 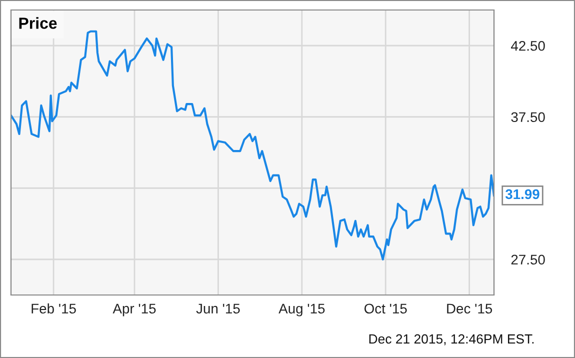 What do you see at coordinates (218, 309) in the screenshot?
I see `x-tick-label: Jun '15` at bounding box center [218, 309].